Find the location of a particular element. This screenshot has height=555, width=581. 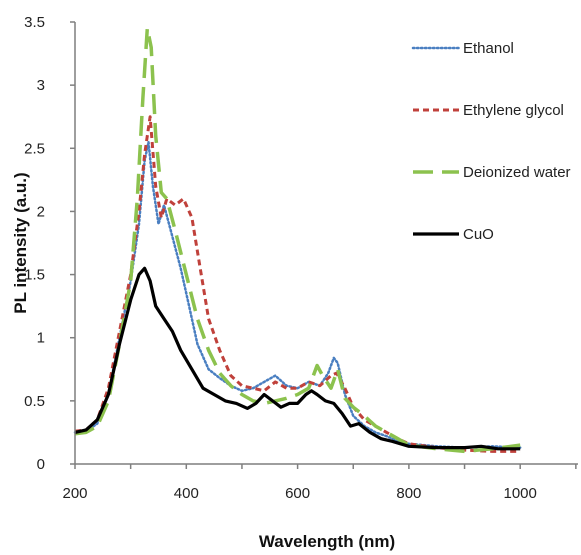

y-ticks: 0 0.5 1 1.5 2 2.5 3 3.5 is located at coordinates (49, 243).